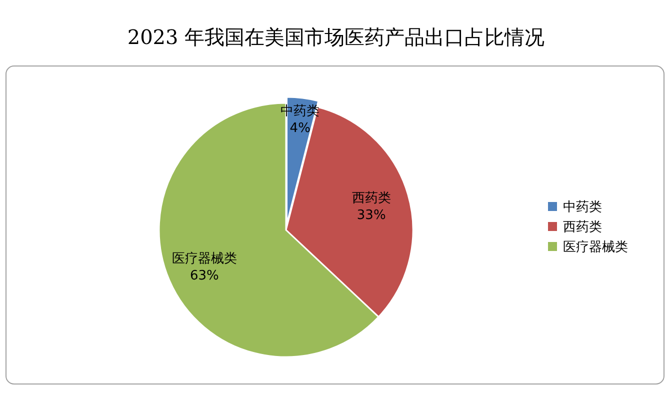  What do you see at coordinates (582, 227) in the screenshot?
I see `legend-label: 西药类` at bounding box center [582, 227].